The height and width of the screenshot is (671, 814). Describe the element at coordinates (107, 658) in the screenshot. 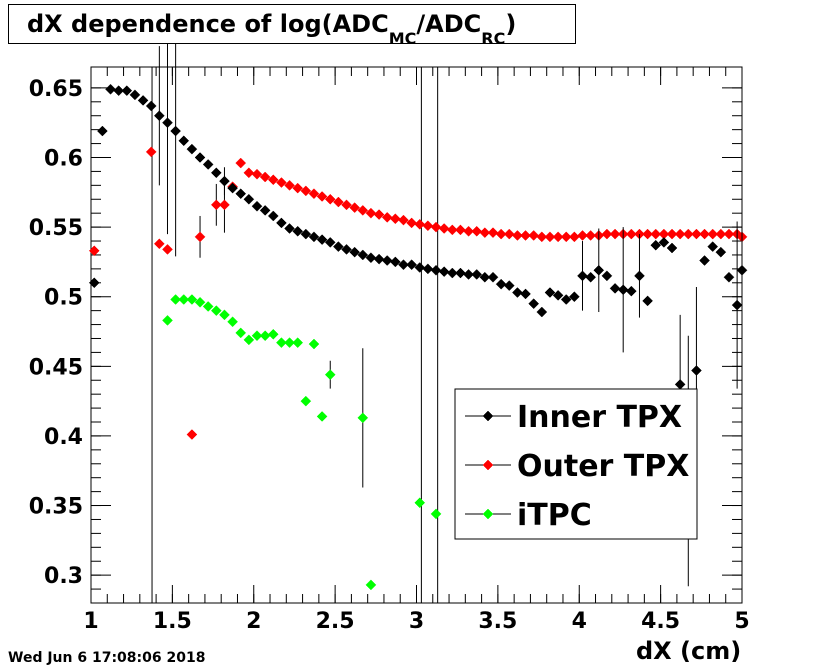

I see `timestamp: Wed Jun 6 17:08:06 2018` at that location.